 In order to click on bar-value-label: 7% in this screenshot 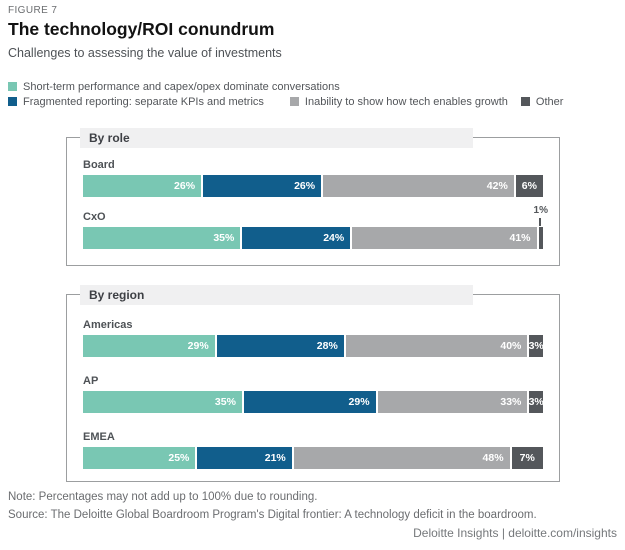, I will do `click(527, 458)`.